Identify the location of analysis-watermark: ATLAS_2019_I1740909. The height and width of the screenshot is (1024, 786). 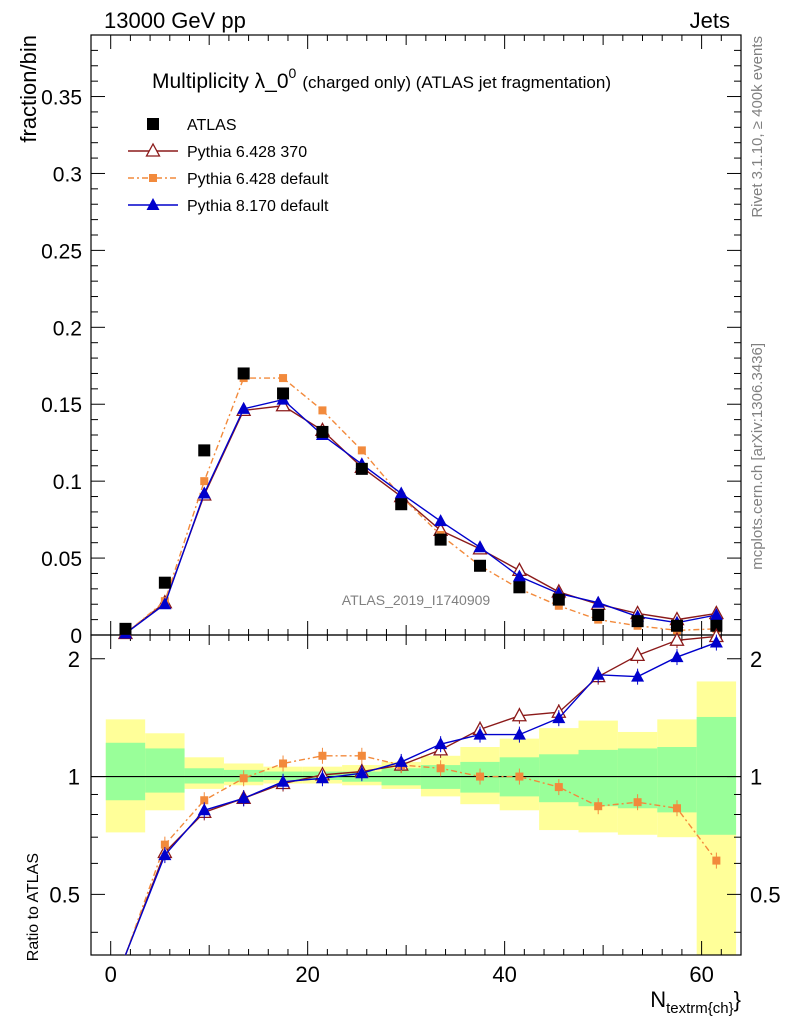
(416, 600).